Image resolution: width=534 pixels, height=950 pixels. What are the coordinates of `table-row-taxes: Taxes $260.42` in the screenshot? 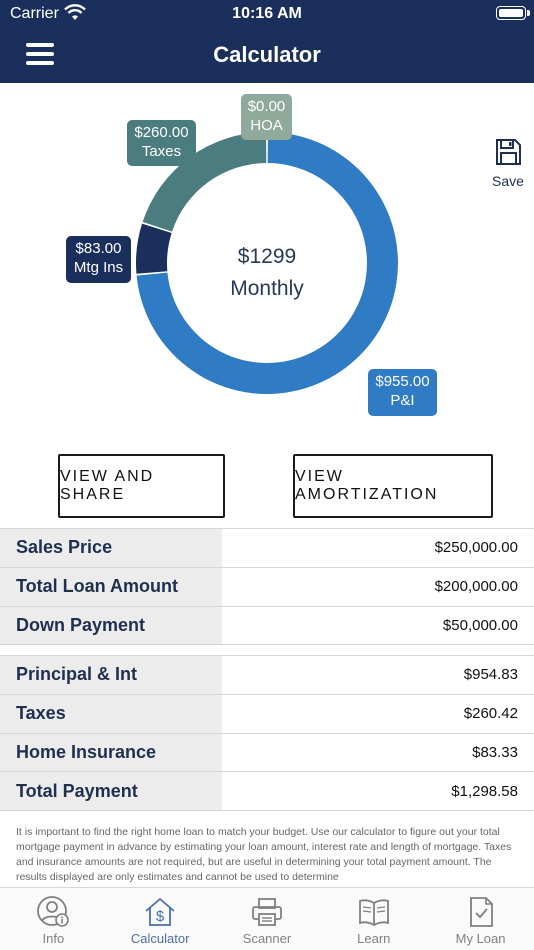 It's located at (267, 714).